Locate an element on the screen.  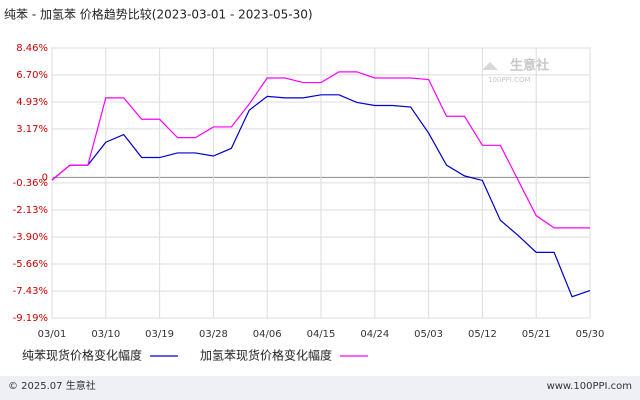
y-tick-label: 6.70% is located at coordinates (32, 75).